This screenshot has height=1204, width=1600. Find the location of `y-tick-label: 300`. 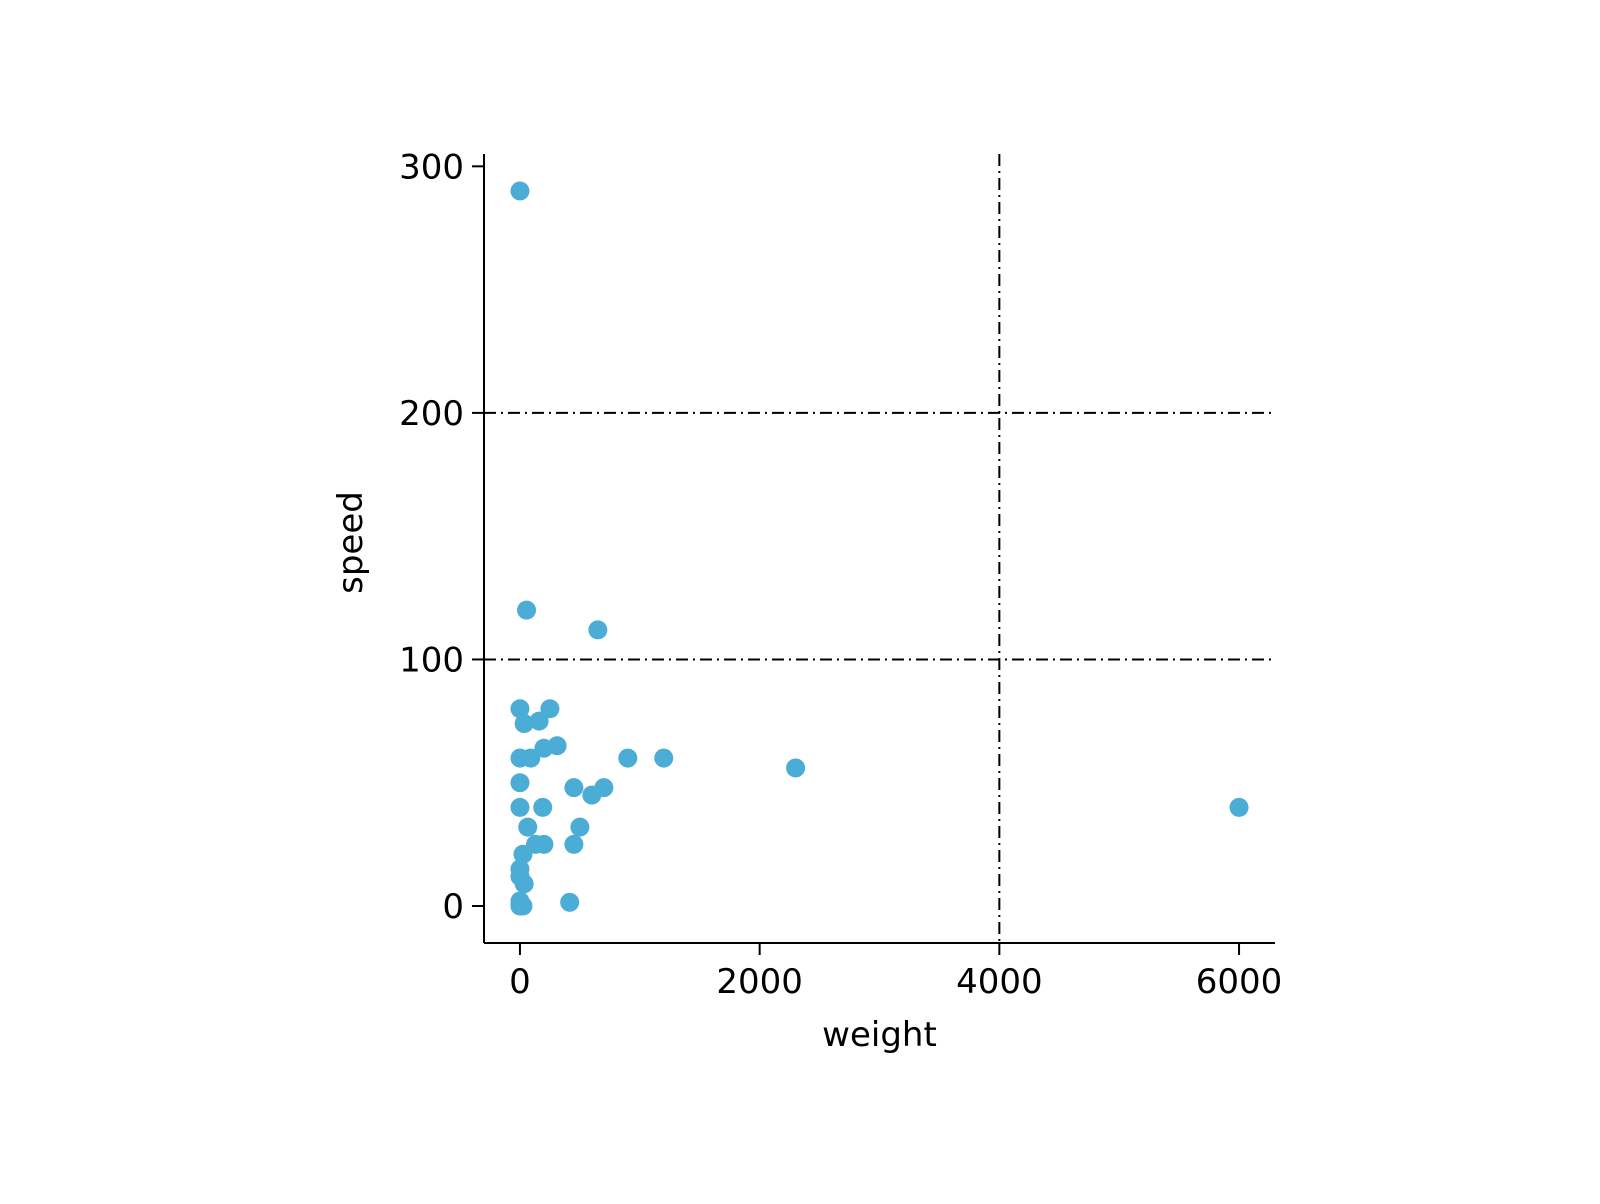

y-tick-label: 300 is located at coordinates (431, 167).